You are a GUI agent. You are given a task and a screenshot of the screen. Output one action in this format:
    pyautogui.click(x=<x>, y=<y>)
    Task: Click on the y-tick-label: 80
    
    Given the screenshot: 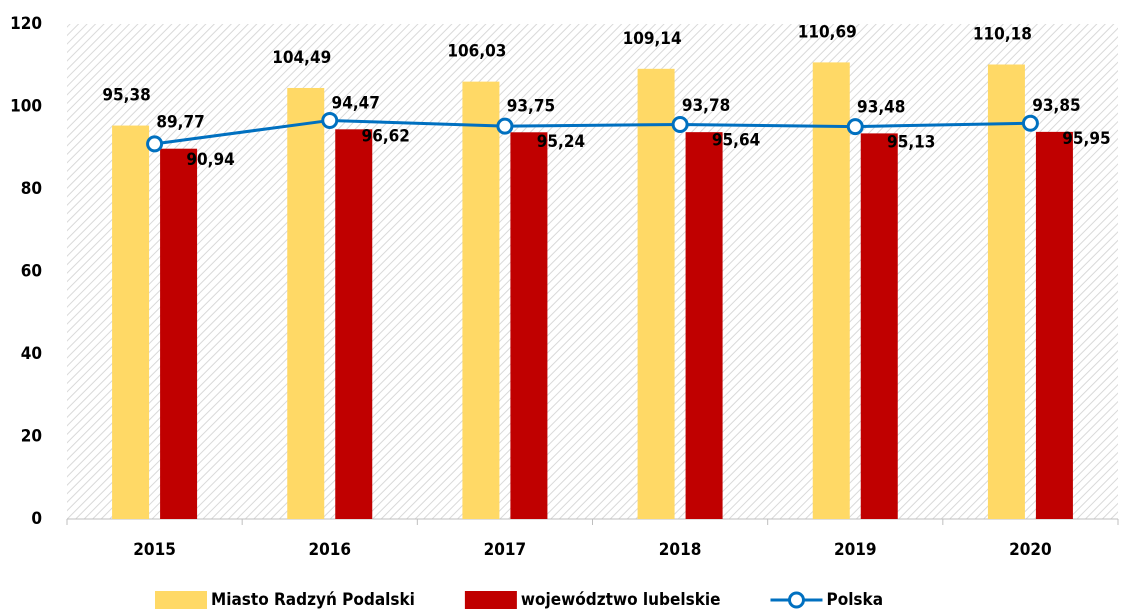 What is the action you would take?
    pyautogui.click(x=31, y=189)
    